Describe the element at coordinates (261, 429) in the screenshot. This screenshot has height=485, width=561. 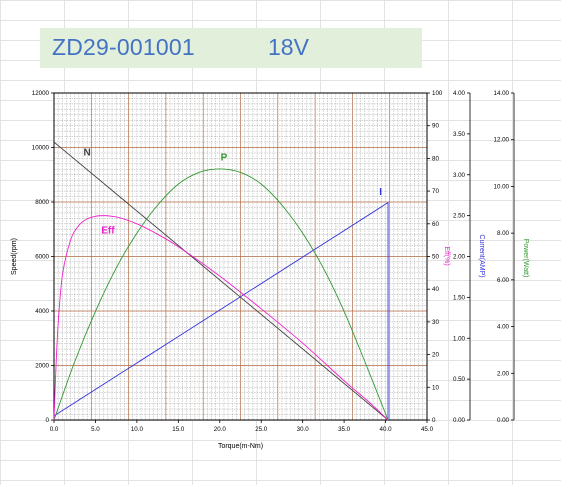
I see `x-tick-label: 25.0` at that location.